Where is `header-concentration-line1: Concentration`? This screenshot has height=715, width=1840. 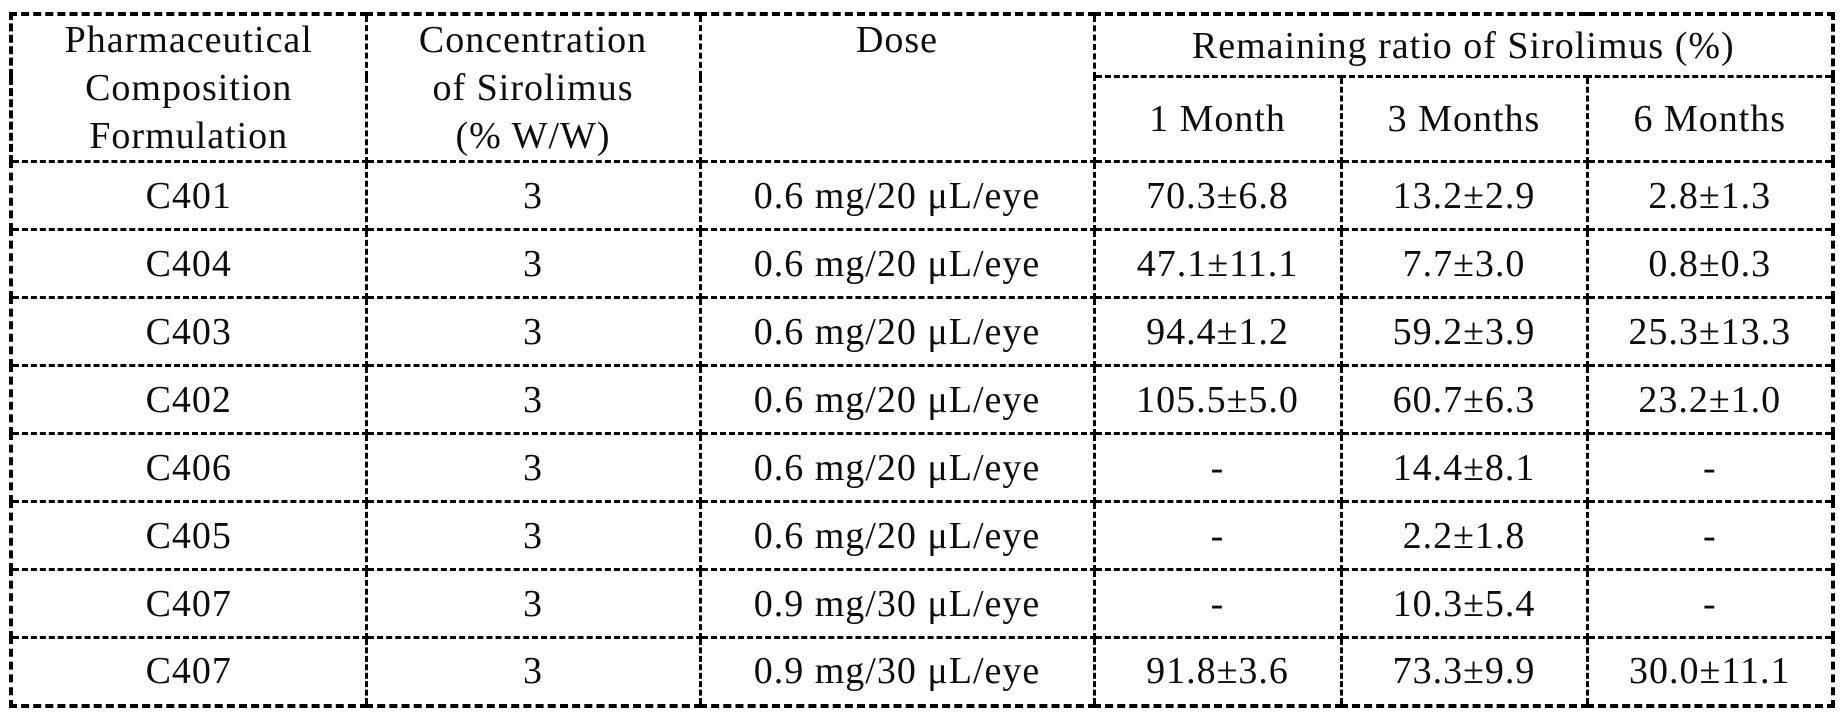
header-concentration-line1: Concentration is located at coordinates (533, 40).